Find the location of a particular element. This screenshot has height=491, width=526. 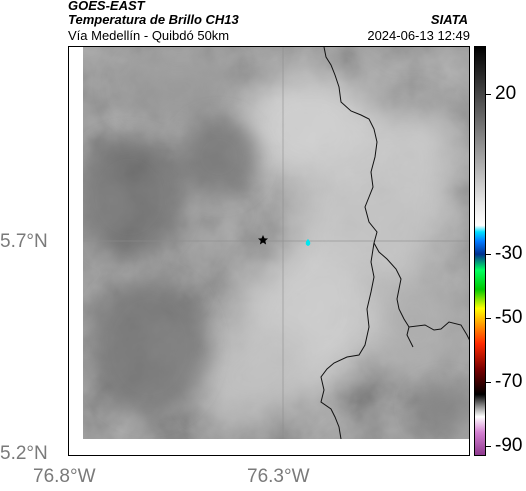

colorbar-label: -30 is located at coordinates (509, 254).